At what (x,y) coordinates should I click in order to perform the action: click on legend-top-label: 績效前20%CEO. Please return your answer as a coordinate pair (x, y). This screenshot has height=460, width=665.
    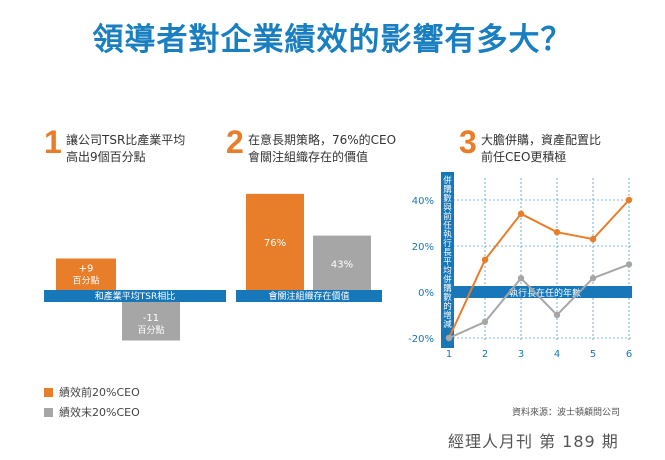
    Looking at the image, I should click on (99, 392).